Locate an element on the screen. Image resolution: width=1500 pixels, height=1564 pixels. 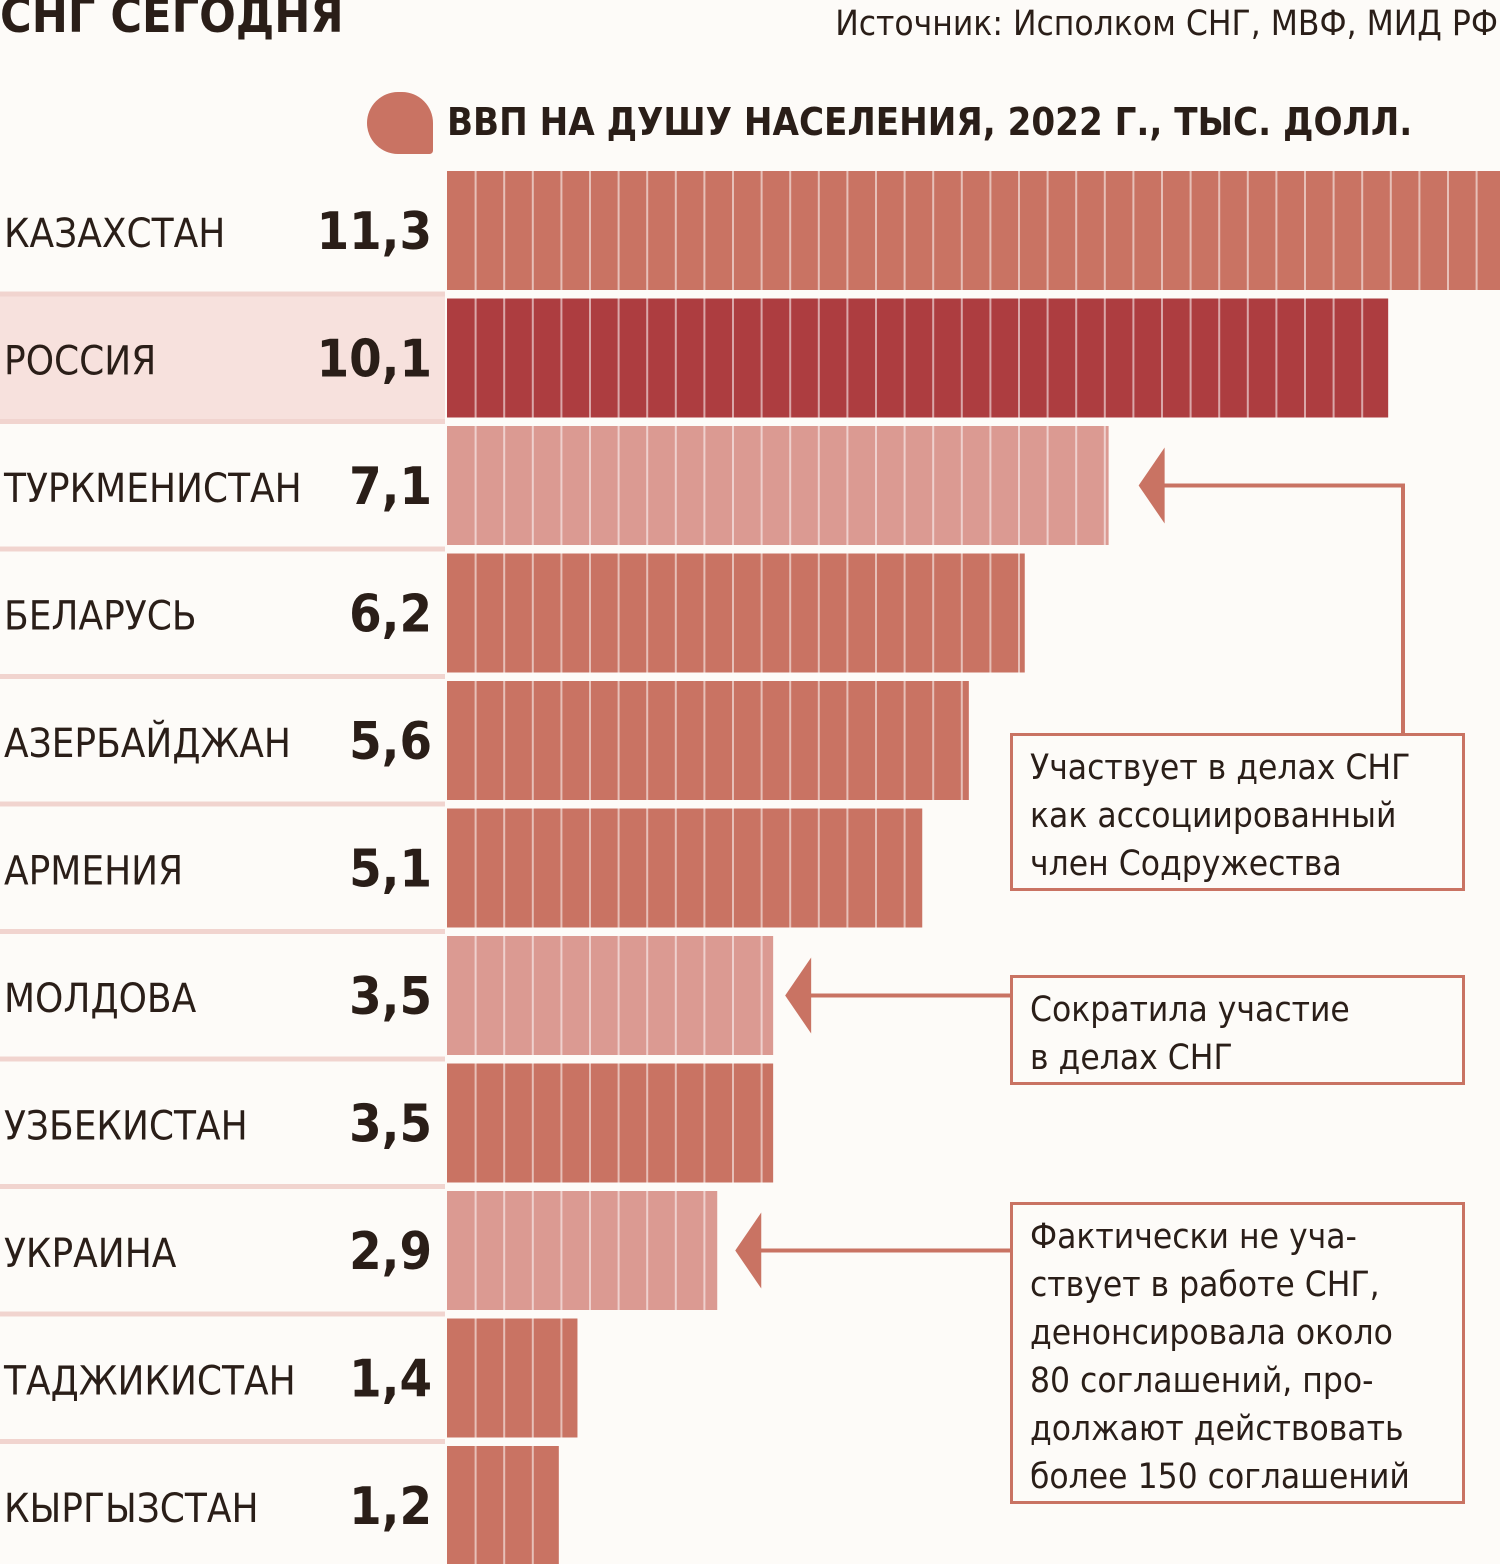
value-label: 11,3 is located at coordinates (374, 232).